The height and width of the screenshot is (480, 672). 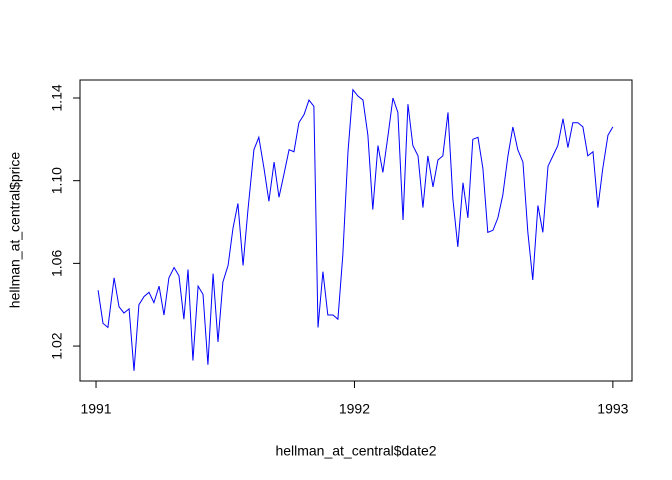 I want to click on y-tick-label: 1.06, so click(x=57, y=263).